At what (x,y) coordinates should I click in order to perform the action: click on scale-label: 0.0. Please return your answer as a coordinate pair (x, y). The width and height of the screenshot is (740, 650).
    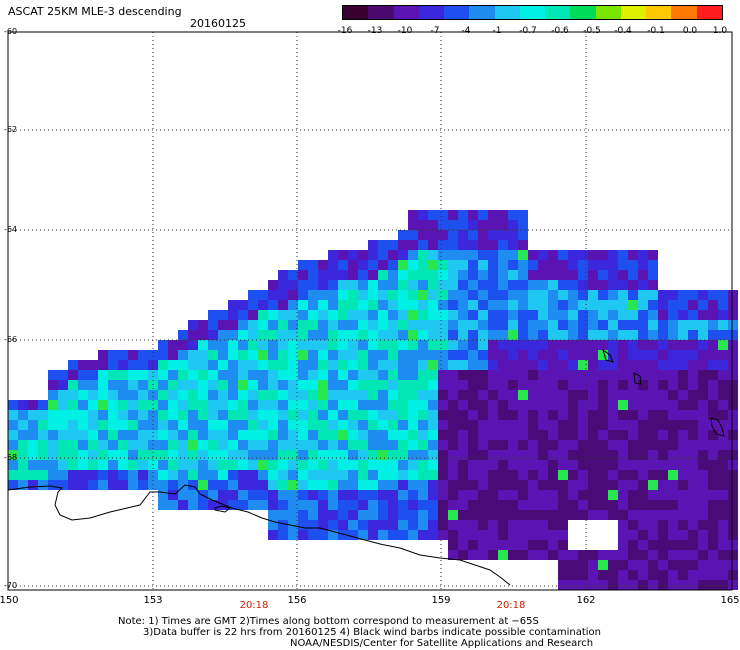
    Looking at the image, I should click on (690, 31).